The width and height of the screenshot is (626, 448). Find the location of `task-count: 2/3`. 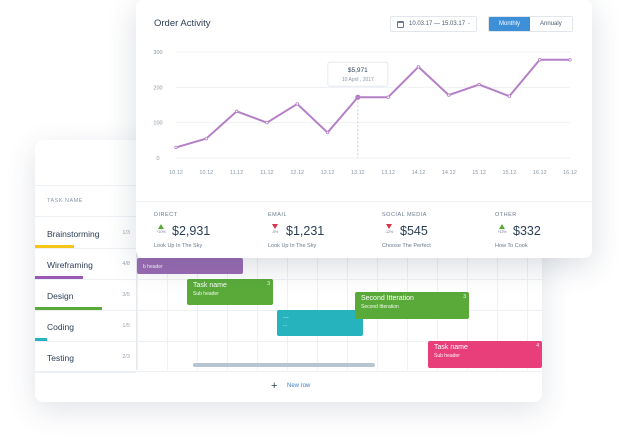

task-count: 2/3 is located at coordinates (126, 357).